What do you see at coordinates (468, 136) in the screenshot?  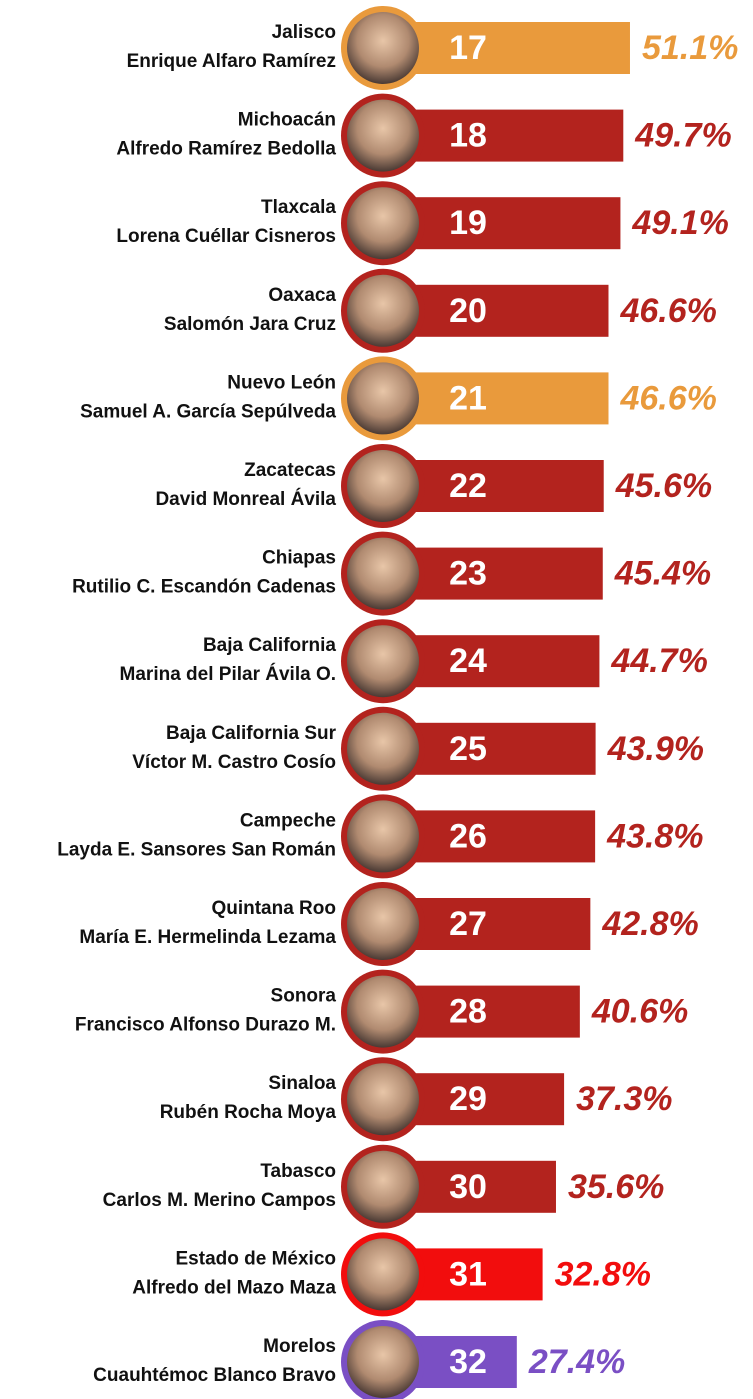 I see `rank: 18` at bounding box center [468, 136].